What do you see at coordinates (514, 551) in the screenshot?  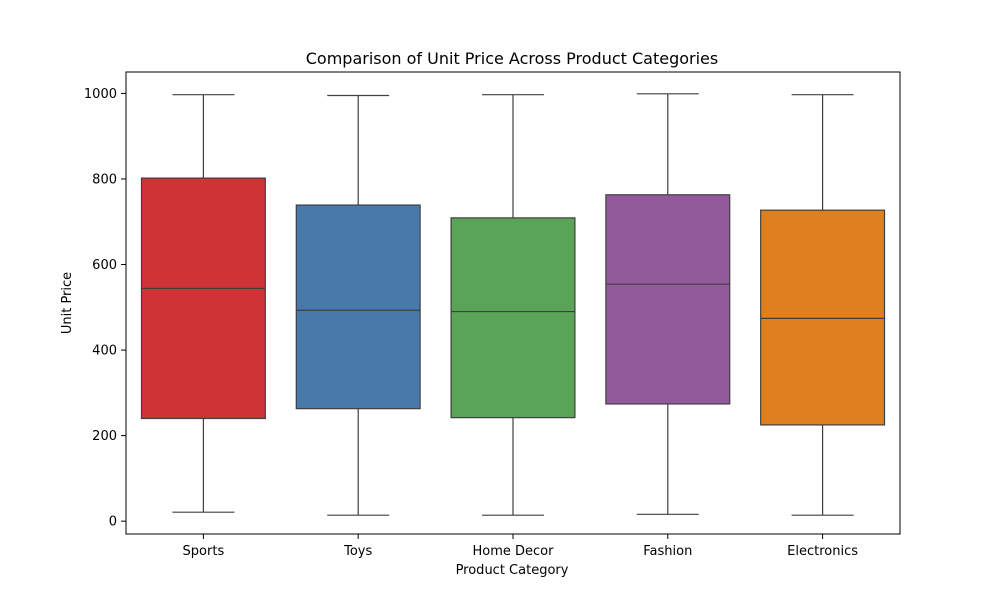 I see `x-tick-label: Home Decor` at bounding box center [514, 551].